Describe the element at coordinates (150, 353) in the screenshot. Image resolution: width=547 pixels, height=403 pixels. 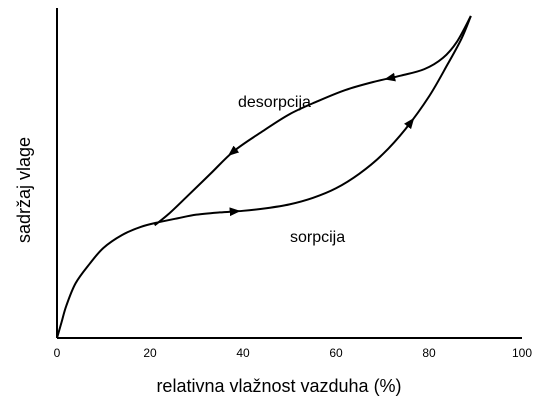
I see `x-tick-label-20: 20` at that location.